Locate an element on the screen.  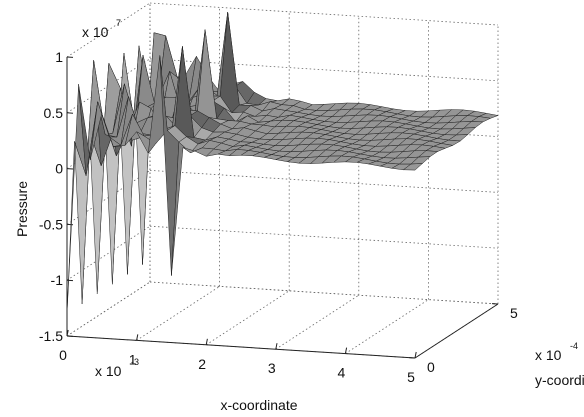
x-tick-label: 3 is located at coordinates (272, 368).